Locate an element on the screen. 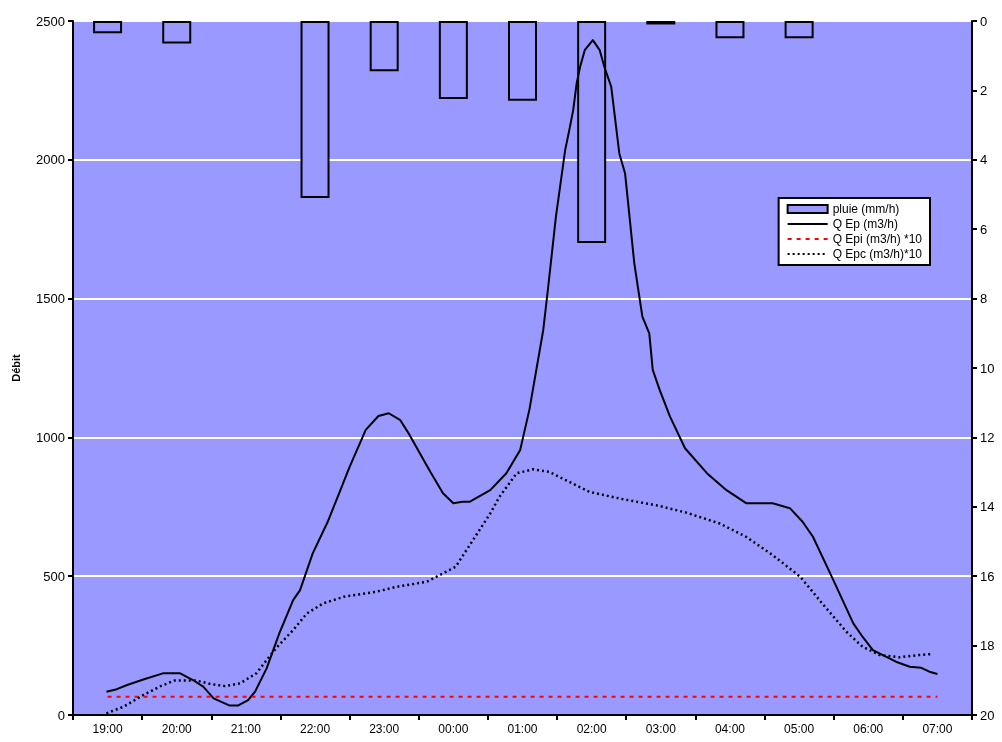 The height and width of the screenshot is (742, 1002). x-tick-label: 20:00 is located at coordinates (177, 729).